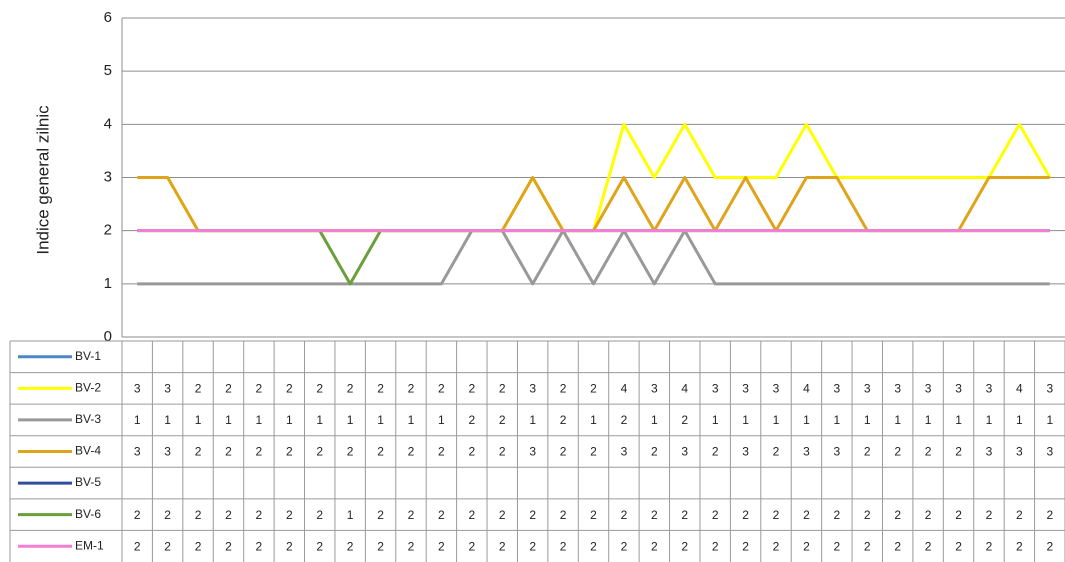 Image resolution: width=1065 pixels, height=562 pixels. What do you see at coordinates (88, 451) in the screenshot?
I see `legend-label: BV-4` at bounding box center [88, 451].